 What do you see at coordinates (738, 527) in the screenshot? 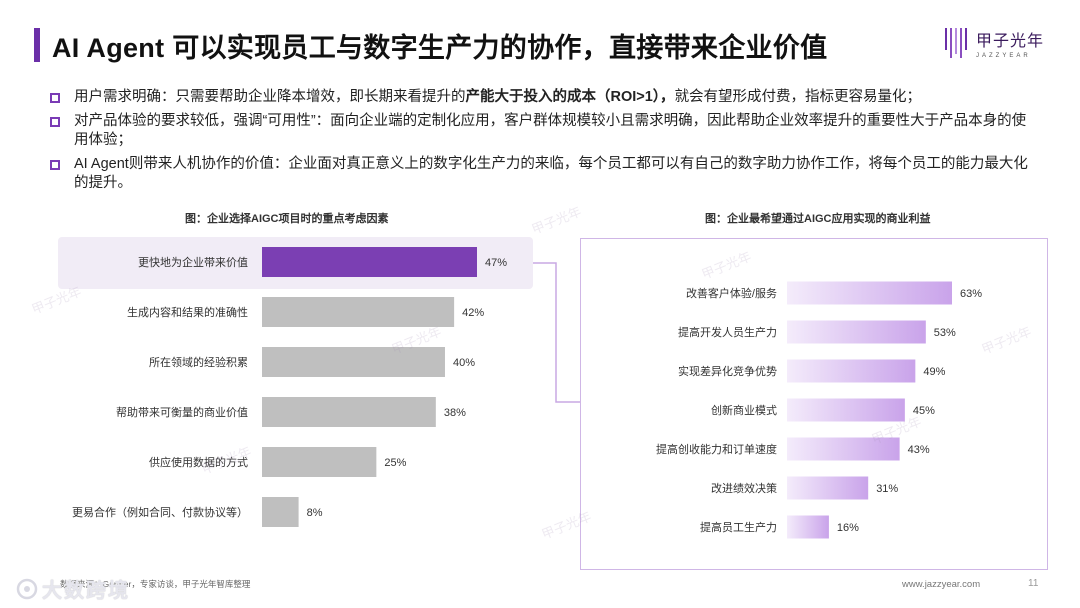
I see `category-label: 提高员工生产力` at bounding box center [738, 527].